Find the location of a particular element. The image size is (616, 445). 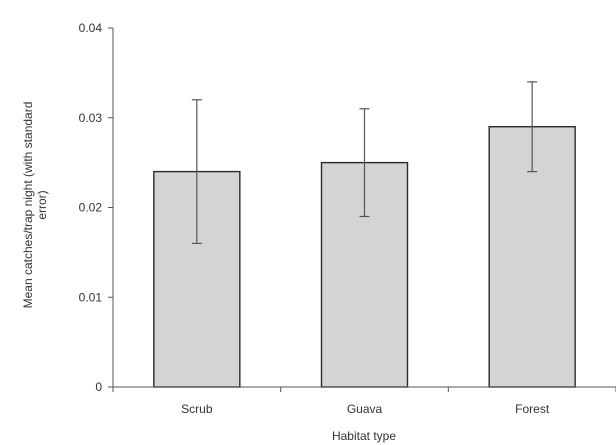

error-bar-scrub is located at coordinates (196, 171).